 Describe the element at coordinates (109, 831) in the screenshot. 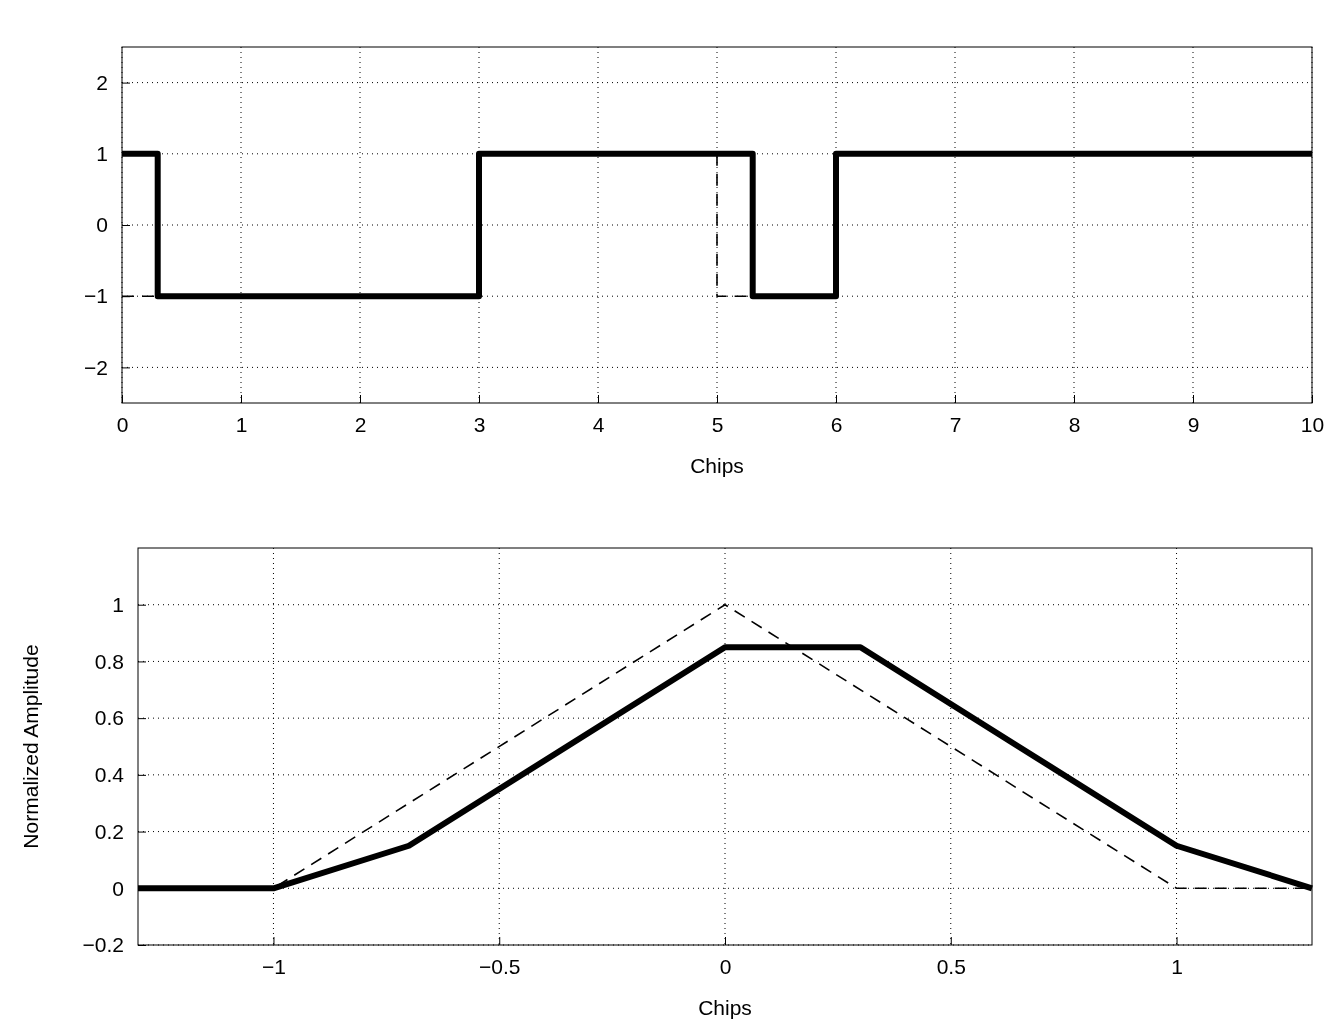

I see `y-tick-label: 0.2` at that location.